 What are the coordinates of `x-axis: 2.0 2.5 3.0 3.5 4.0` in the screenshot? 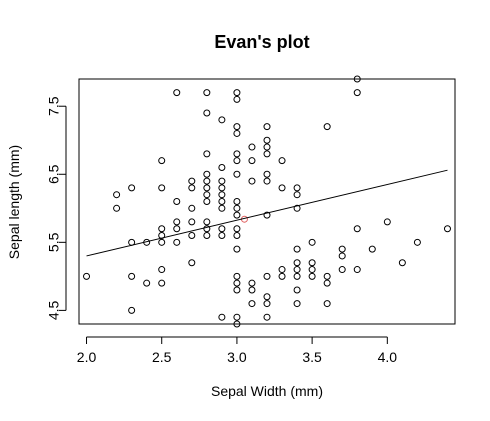 It's located at (237, 350).